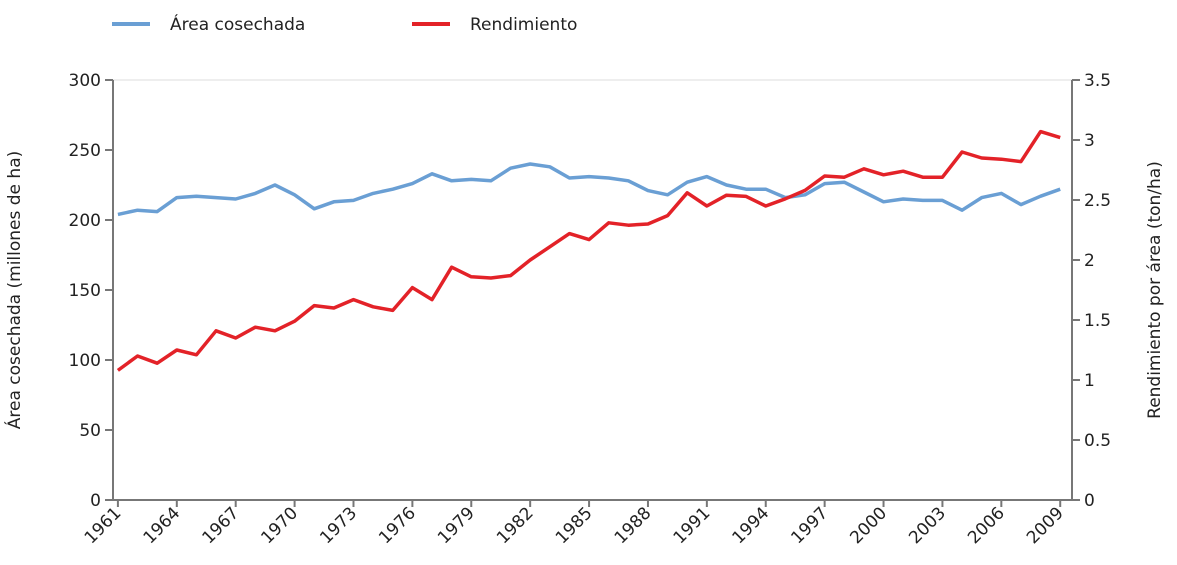 This screenshot has height=565, width=1177. What do you see at coordinates (1097, 321) in the screenshot?
I see `y2-tick-label: 1.5` at bounding box center [1097, 321].